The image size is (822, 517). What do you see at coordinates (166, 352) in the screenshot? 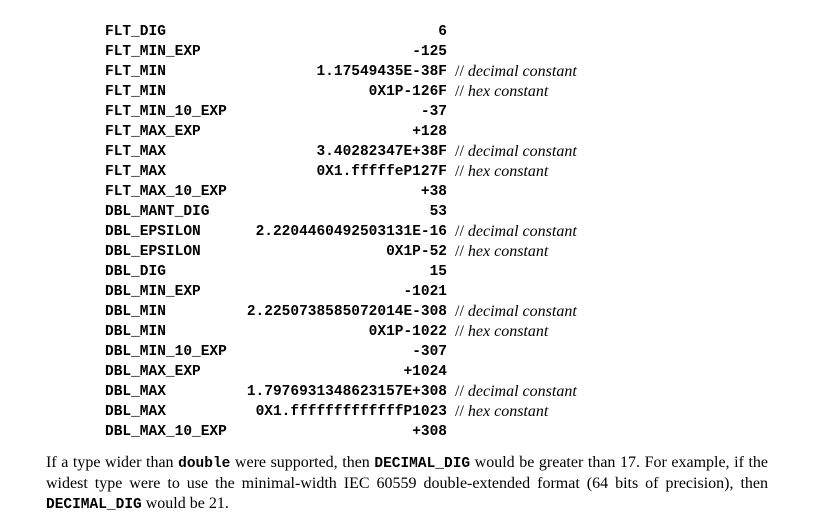
I see `macro-name: DBL_MIN_10_EXP` at bounding box center [166, 352].